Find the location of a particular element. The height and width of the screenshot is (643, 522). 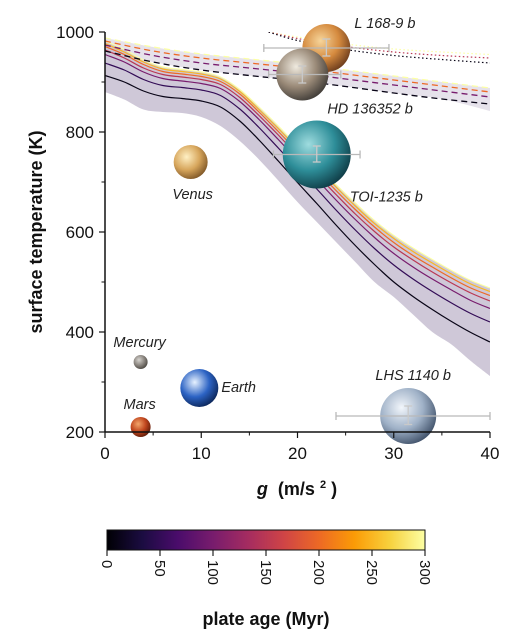

y-axis-title: surface temperature (K) is located at coordinates (36, 231).